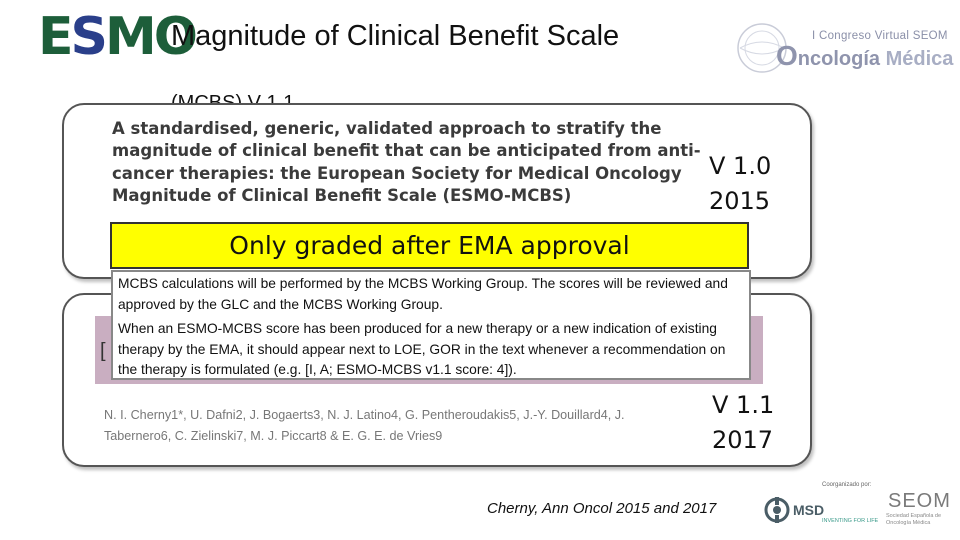 The image size is (960, 540). I want to click on congress-logo-oncologia: ncología, so click(839, 59).